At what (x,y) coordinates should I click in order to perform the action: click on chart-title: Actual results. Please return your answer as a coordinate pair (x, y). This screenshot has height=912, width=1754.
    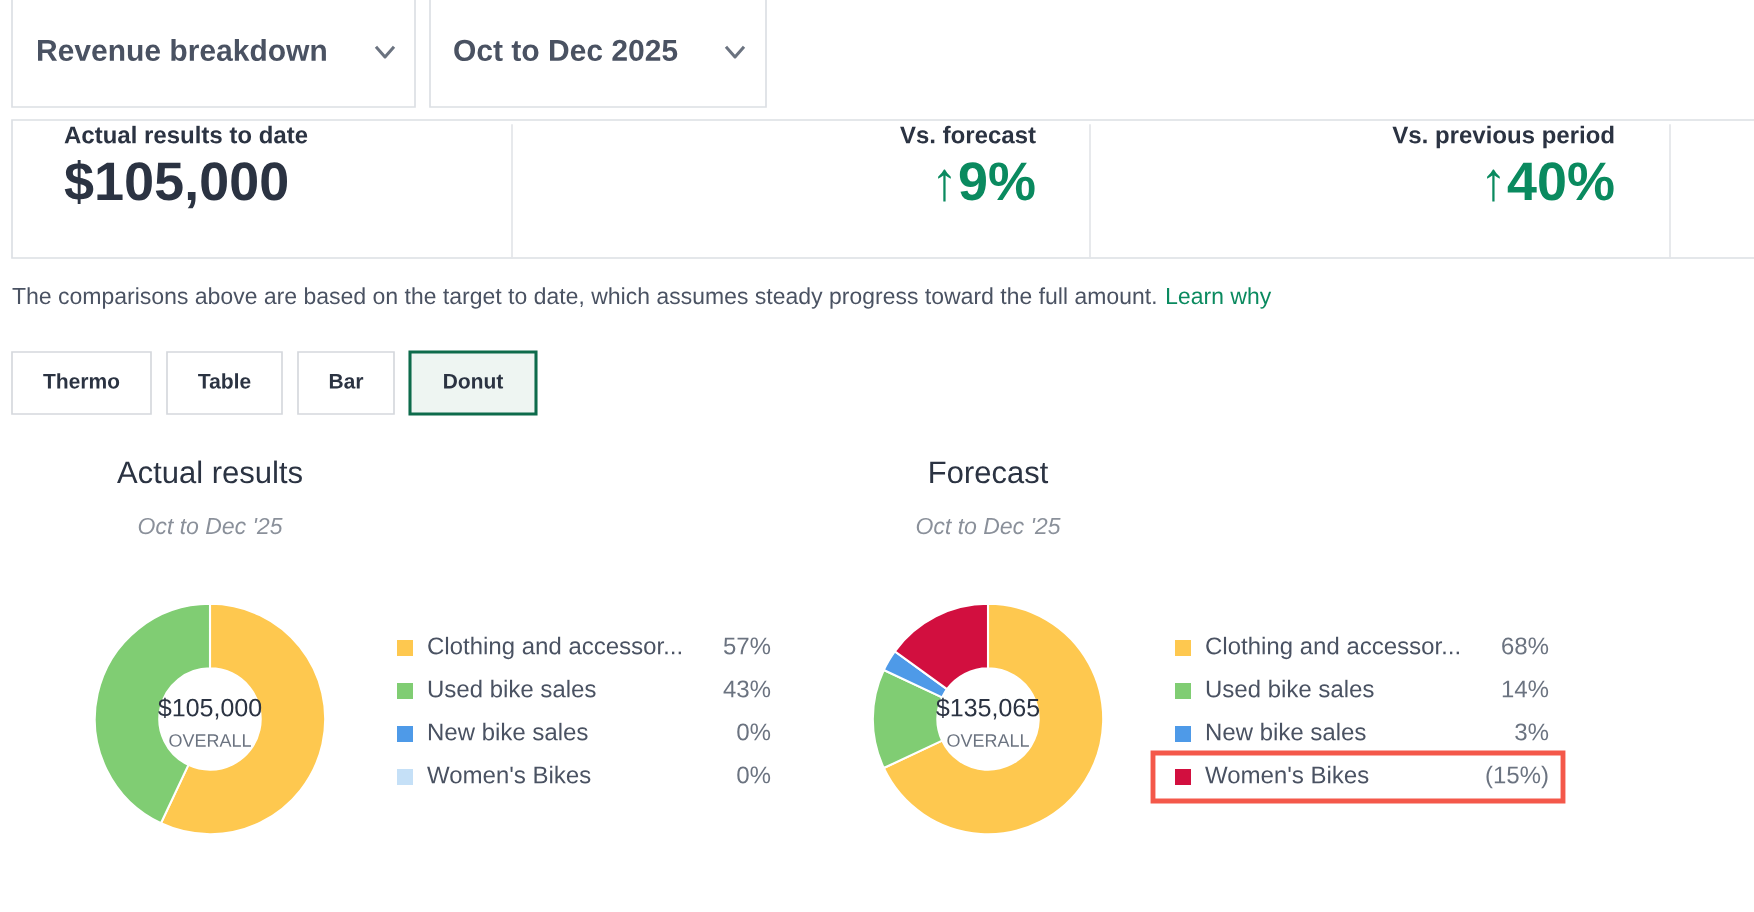
    Looking at the image, I should click on (209, 472).